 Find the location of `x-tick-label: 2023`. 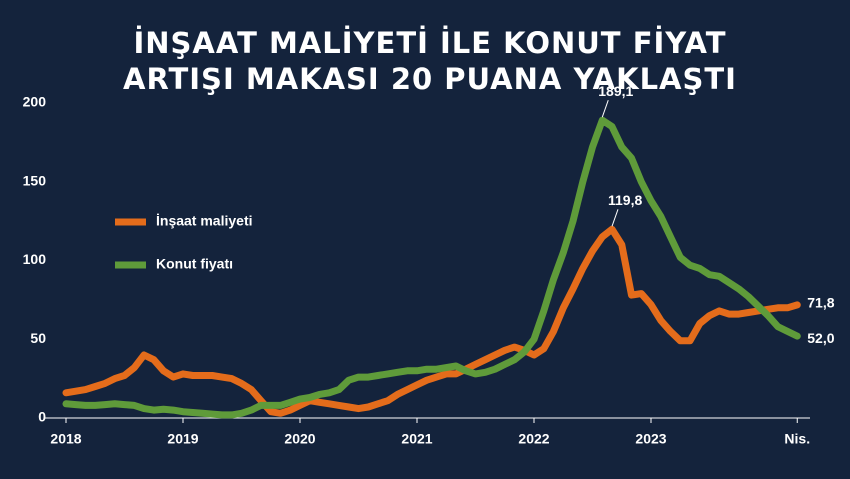

x-tick-label: 2023 is located at coordinates (650, 439).